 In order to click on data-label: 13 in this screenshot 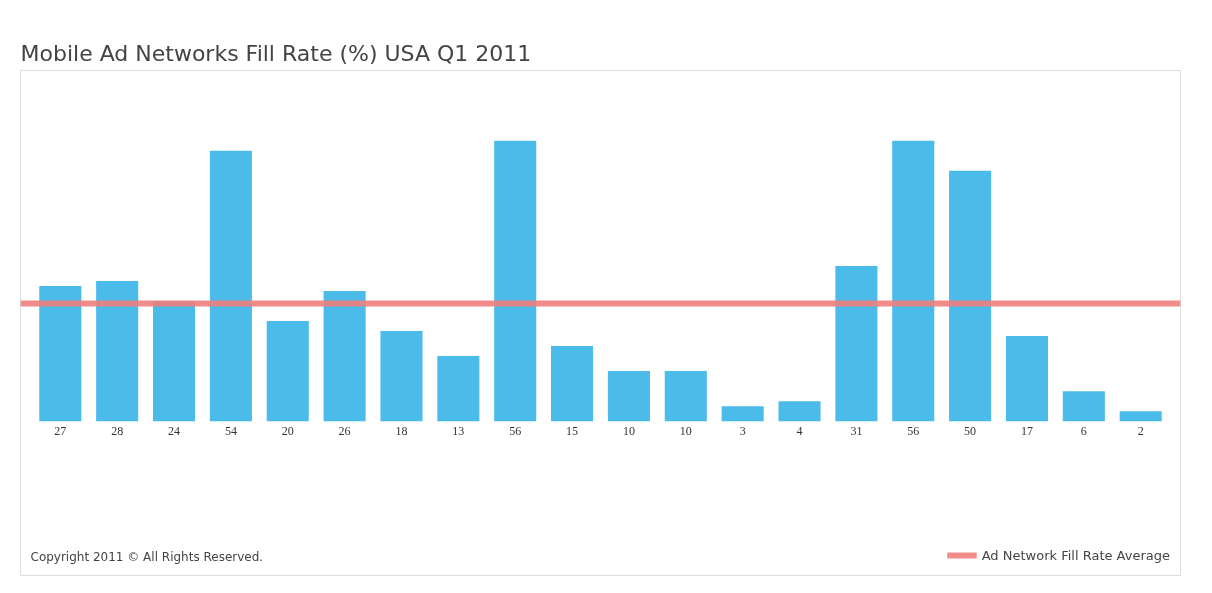, I will do `click(458, 431)`.